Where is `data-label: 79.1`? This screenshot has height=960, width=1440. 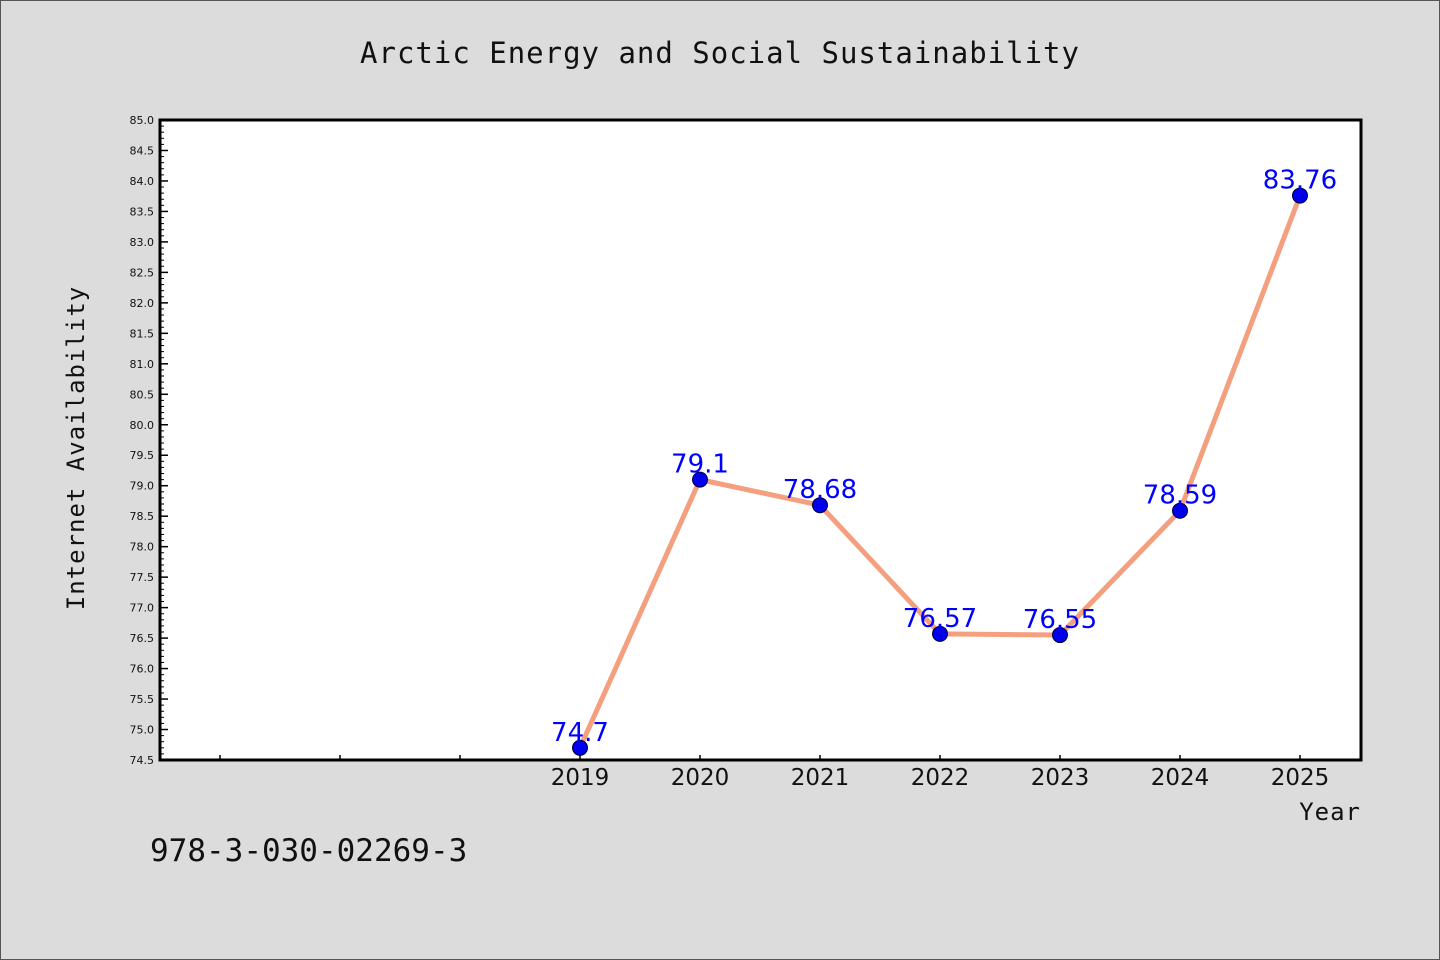 data-label: 79.1 is located at coordinates (700, 465).